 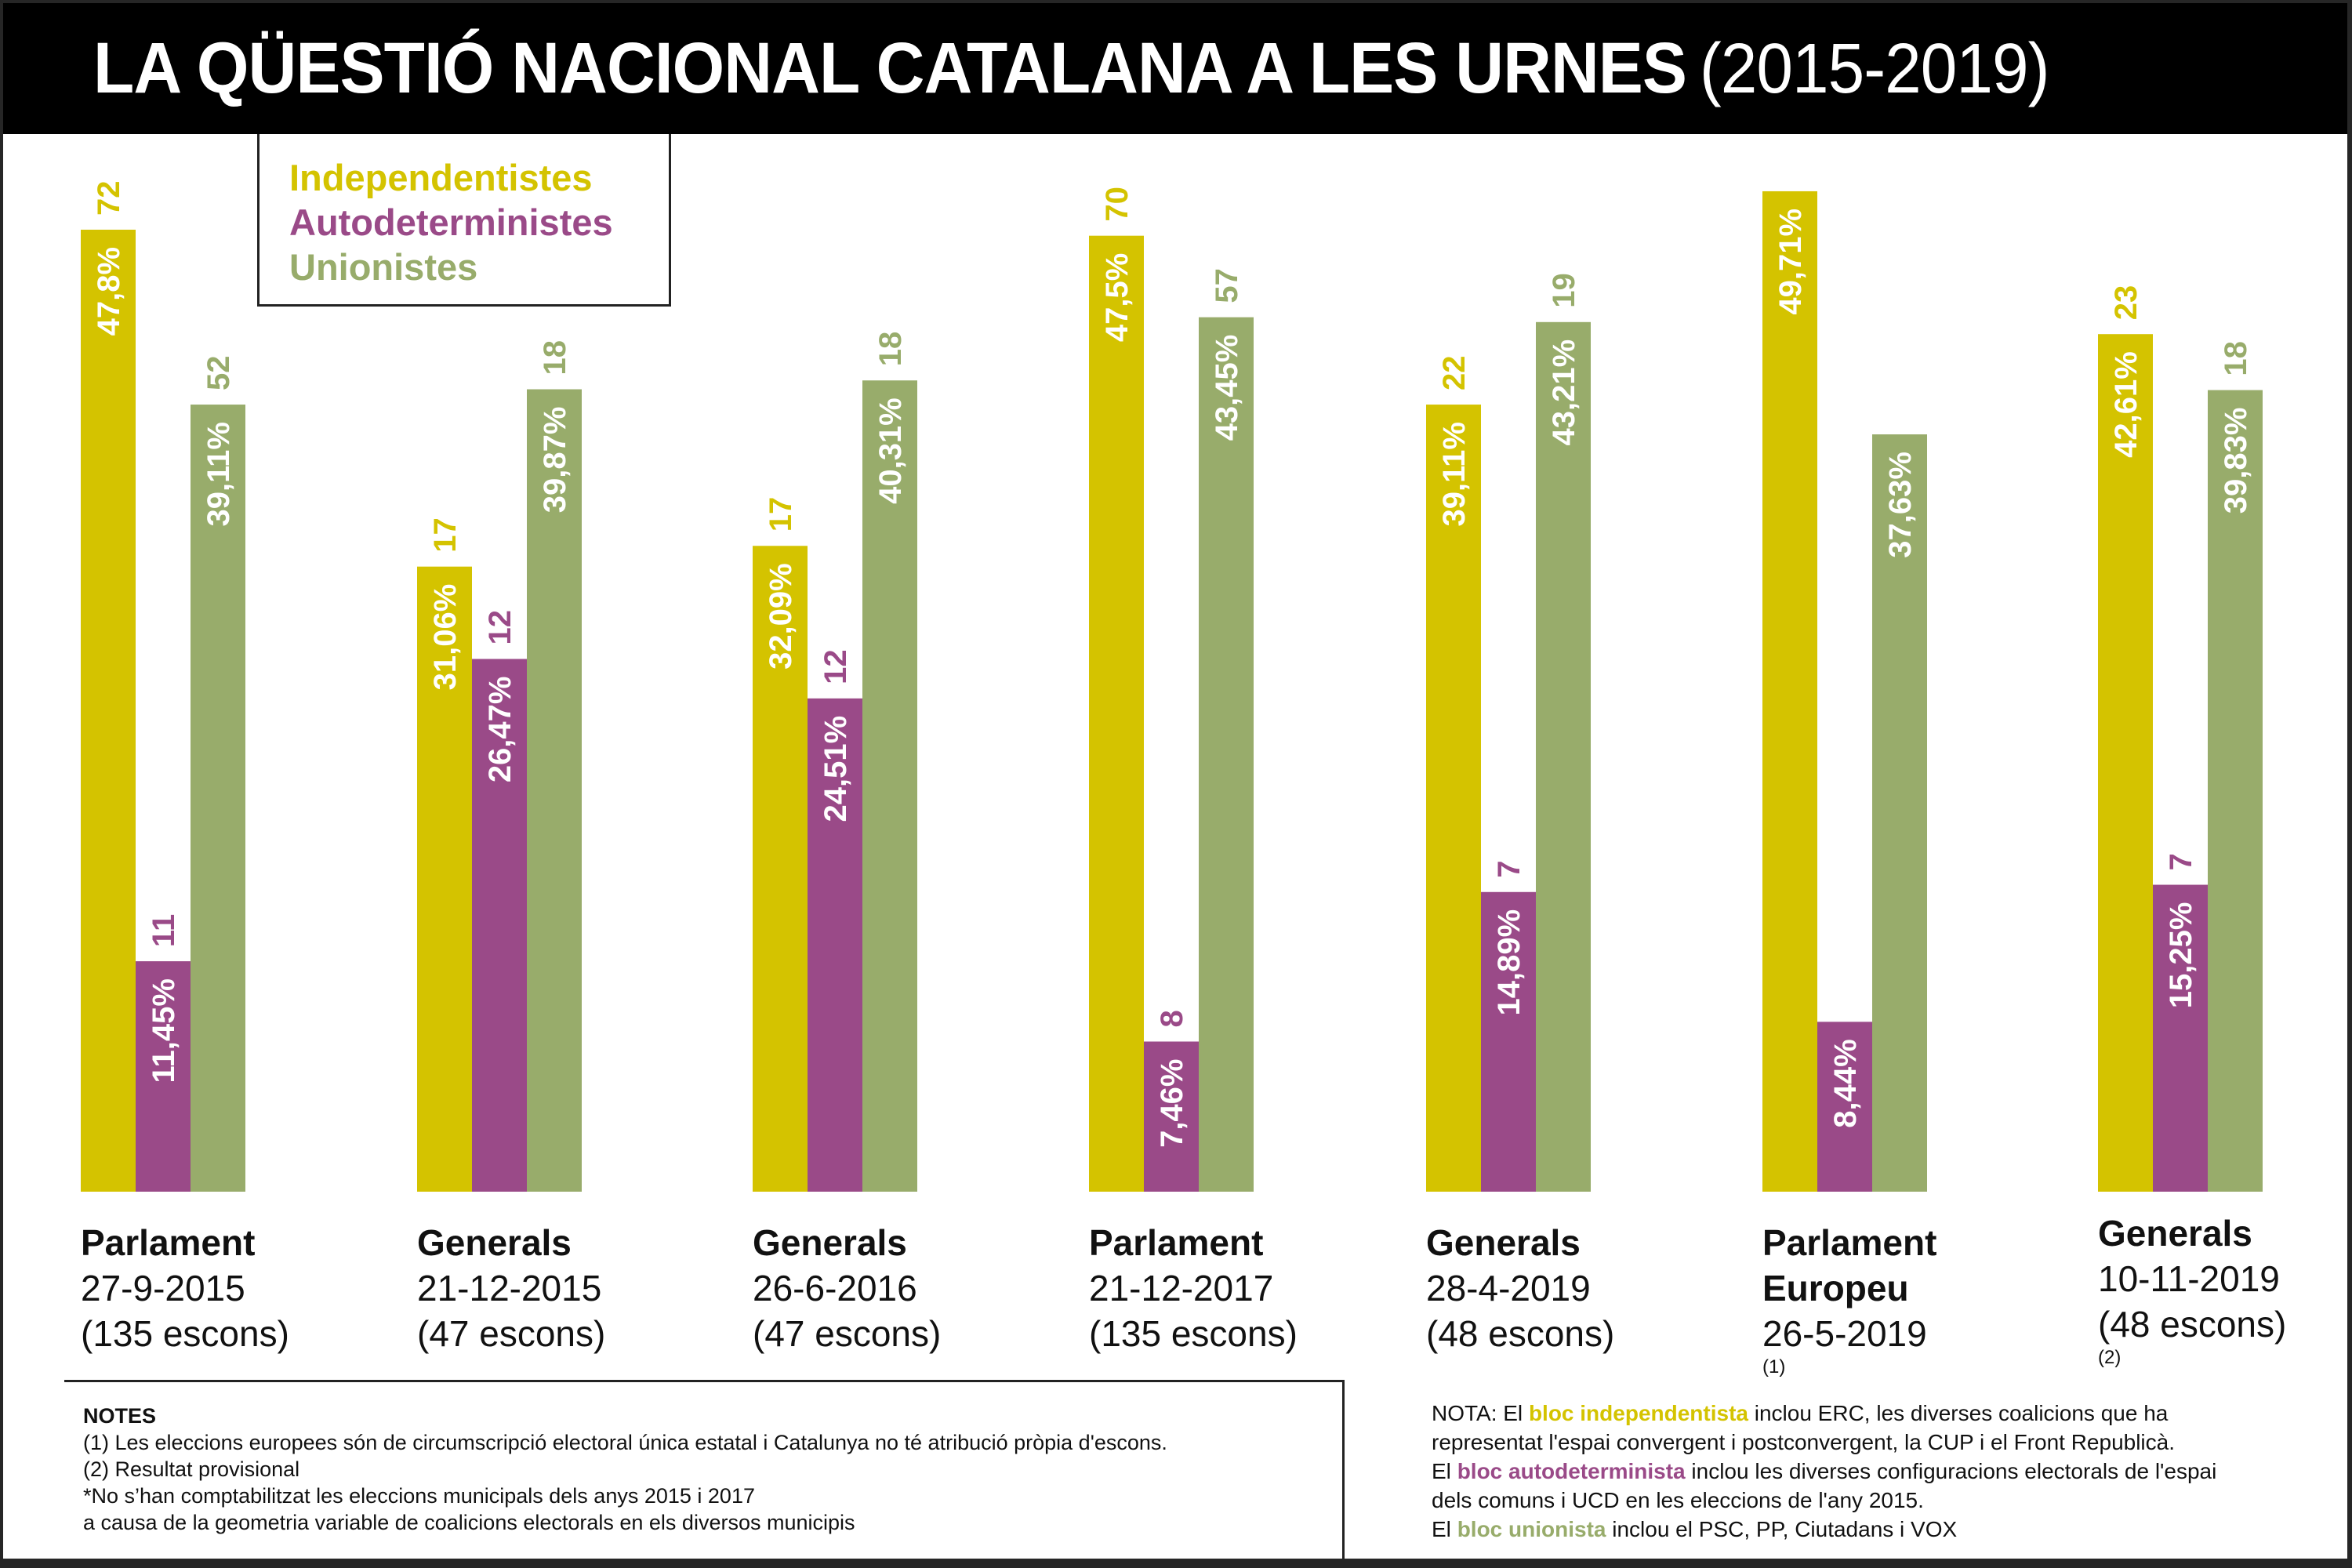 What do you see at coordinates (890, 451) in the screenshot?
I see `value-label-unionistes-2: 40,31%` at bounding box center [890, 451].